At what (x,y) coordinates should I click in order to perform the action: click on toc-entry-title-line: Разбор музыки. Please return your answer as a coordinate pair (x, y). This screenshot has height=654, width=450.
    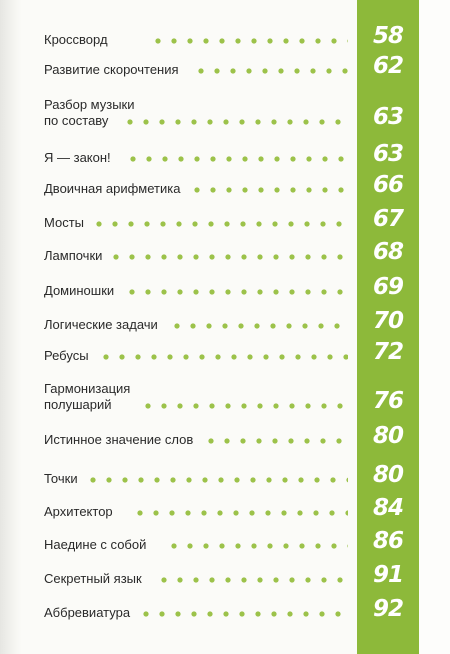
    Looking at the image, I should click on (89, 104).